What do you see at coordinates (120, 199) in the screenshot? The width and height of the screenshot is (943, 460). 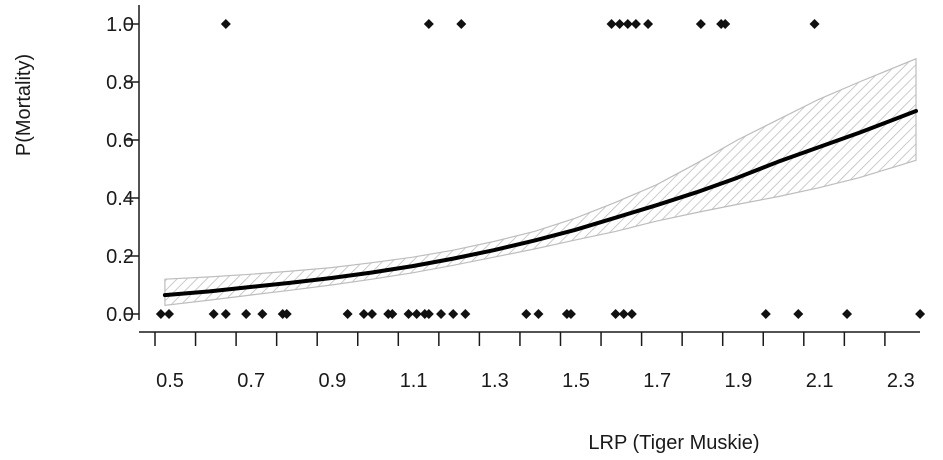 I see `y-tick-label: 0.4` at bounding box center [120, 199].